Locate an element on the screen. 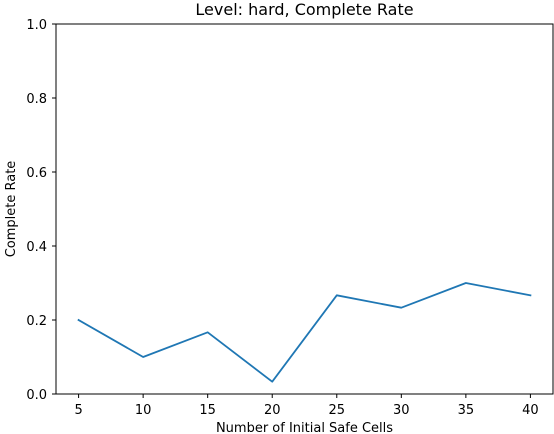 The image size is (554, 434). y-tick-label-3: 0.6 is located at coordinates (36, 173).